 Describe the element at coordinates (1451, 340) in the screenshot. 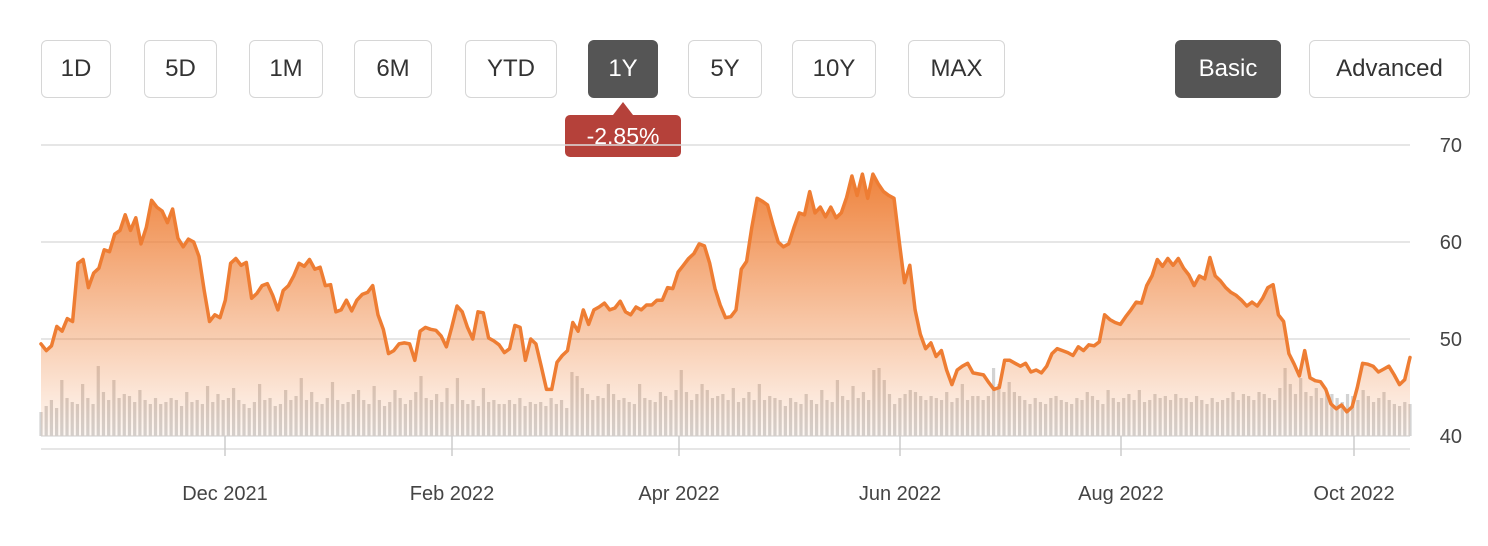

I see `y-tick-label: 50` at that location.